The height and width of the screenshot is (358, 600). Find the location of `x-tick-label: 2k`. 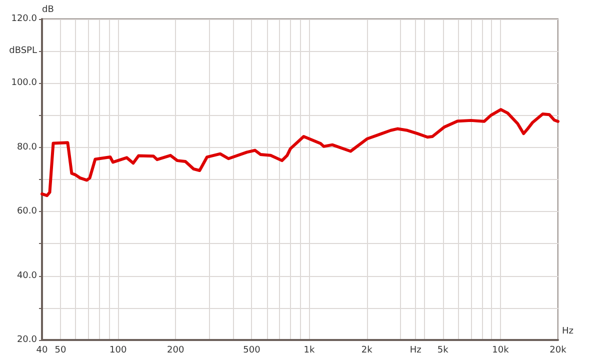

x-tick-label: 2k is located at coordinates (367, 351).